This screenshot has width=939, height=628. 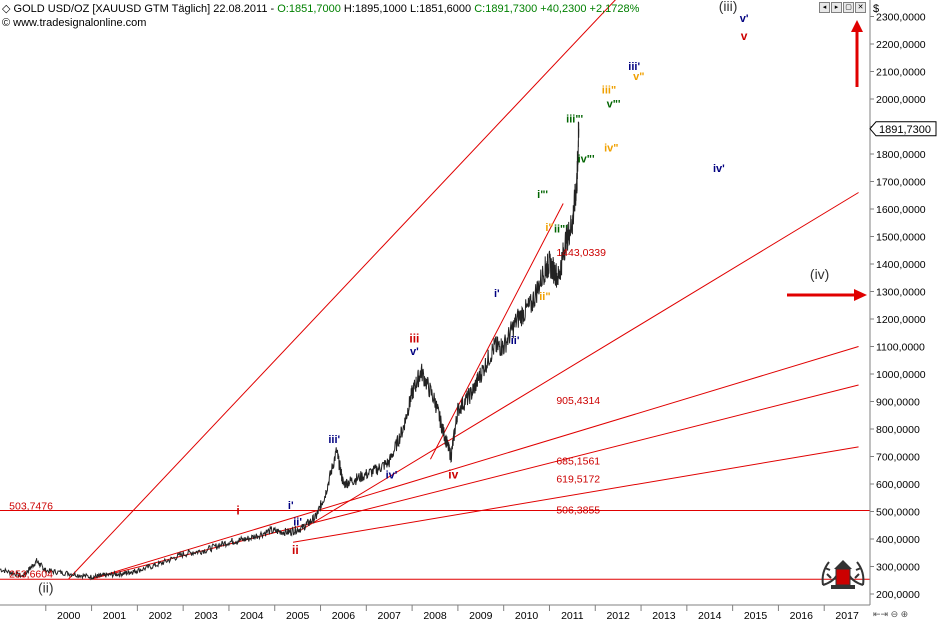 What do you see at coordinates (876, 9) in the screenshot?
I see `currency-symbol: $` at bounding box center [876, 9].